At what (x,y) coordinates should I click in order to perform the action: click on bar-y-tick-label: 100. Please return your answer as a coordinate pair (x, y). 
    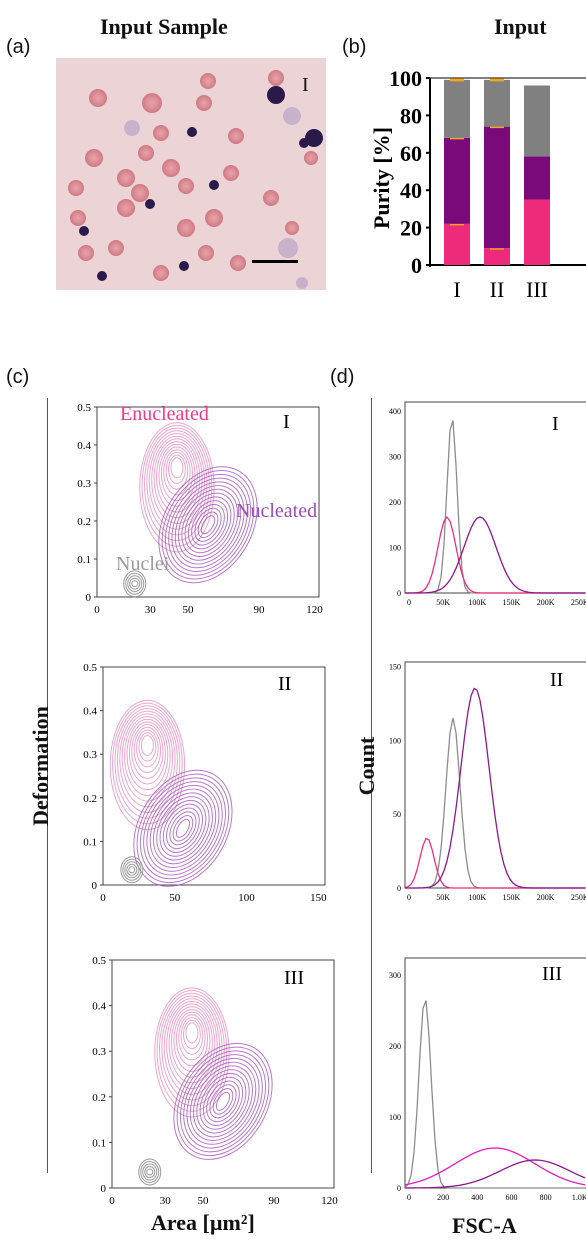
    Looking at the image, I should click on (405, 78).